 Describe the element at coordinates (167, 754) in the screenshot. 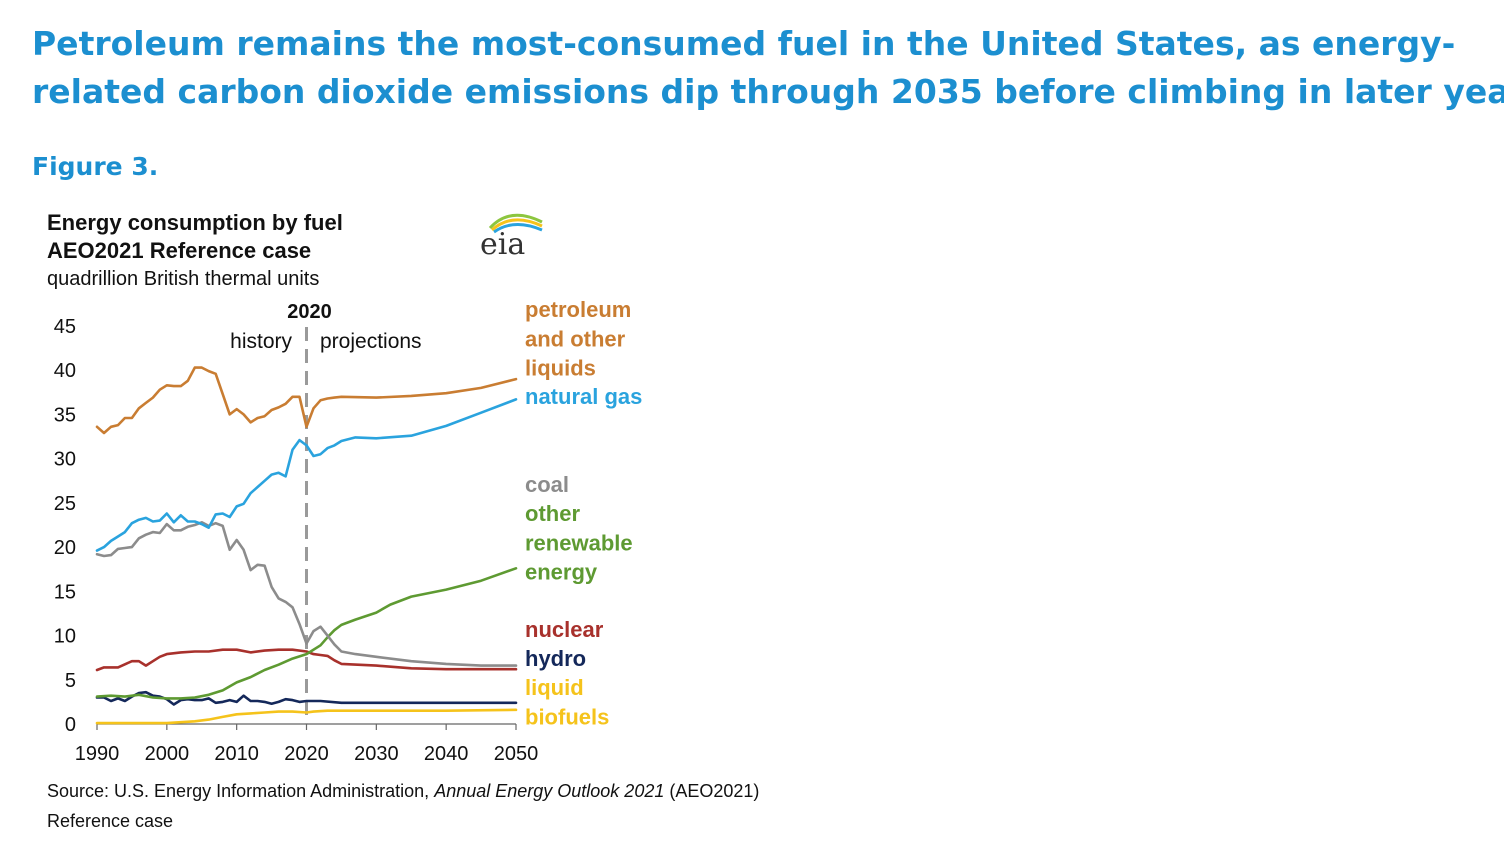

I see `x-tick-label: 2000` at that location.